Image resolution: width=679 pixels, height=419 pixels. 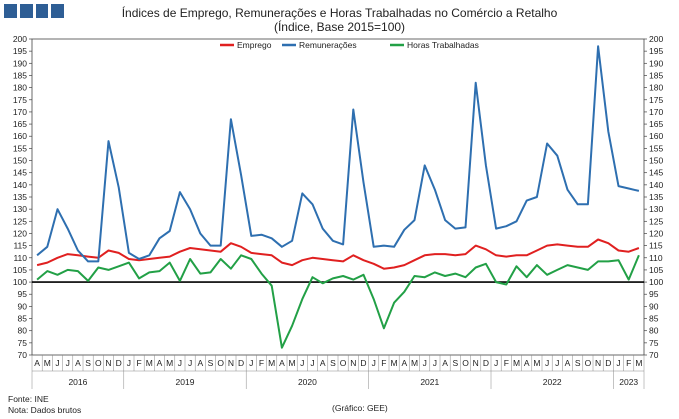 I want to click on y-tick-label-right: 125, so click(x=656, y=221).